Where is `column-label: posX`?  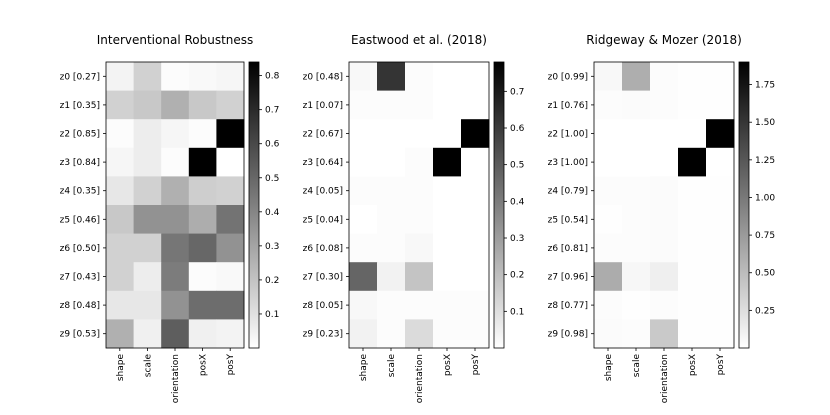
column-label: posX is located at coordinates (448, 365).